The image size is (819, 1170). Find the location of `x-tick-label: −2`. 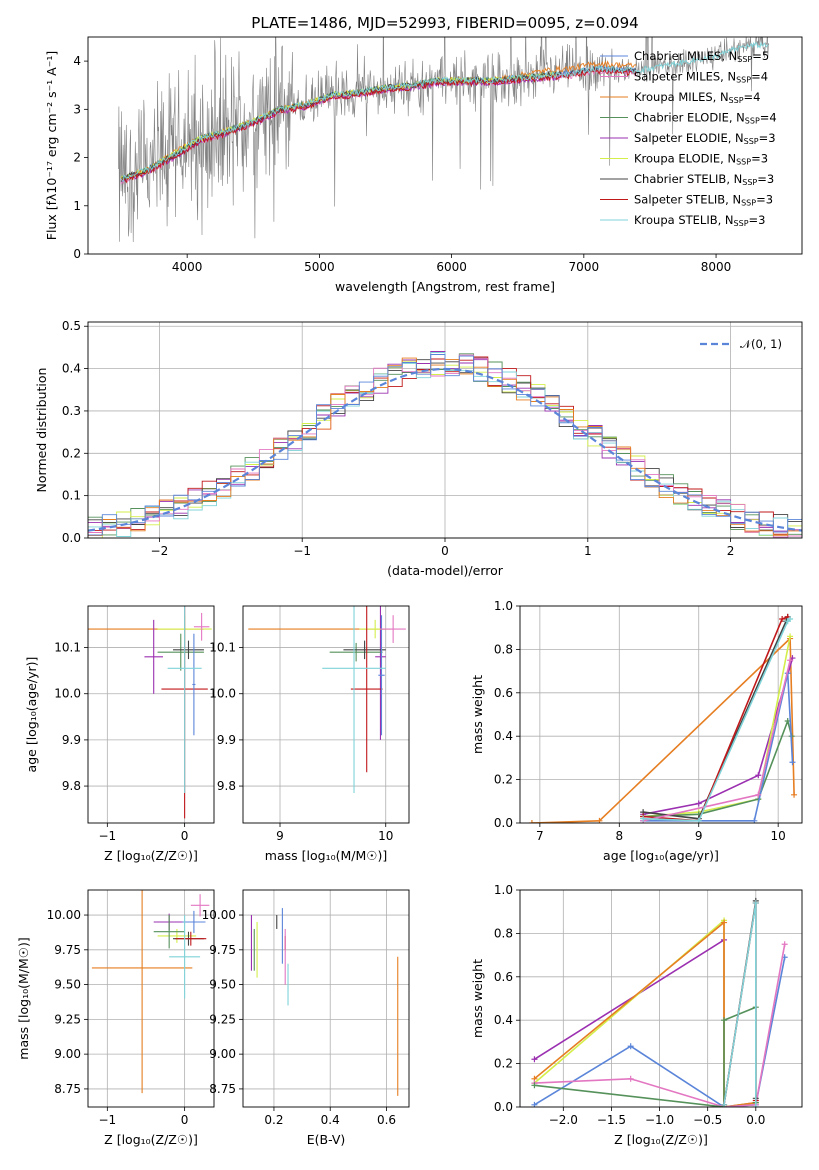

x-tick-label: −2 is located at coordinates (160, 551).